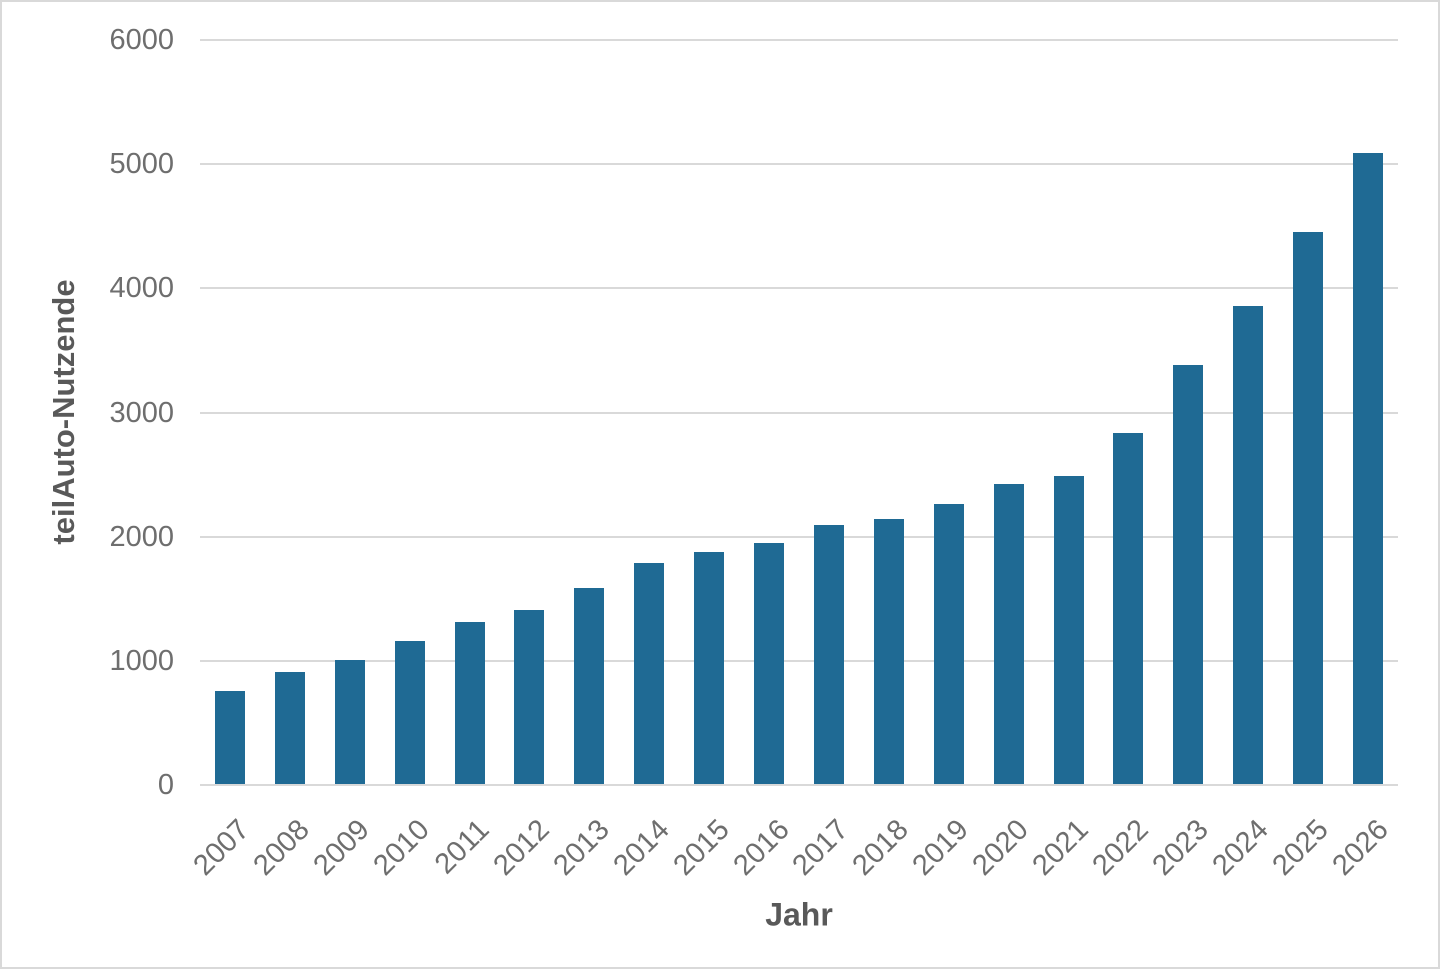  What do you see at coordinates (799, 785) in the screenshot?
I see `x-axis-line` at bounding box center [799, 785].